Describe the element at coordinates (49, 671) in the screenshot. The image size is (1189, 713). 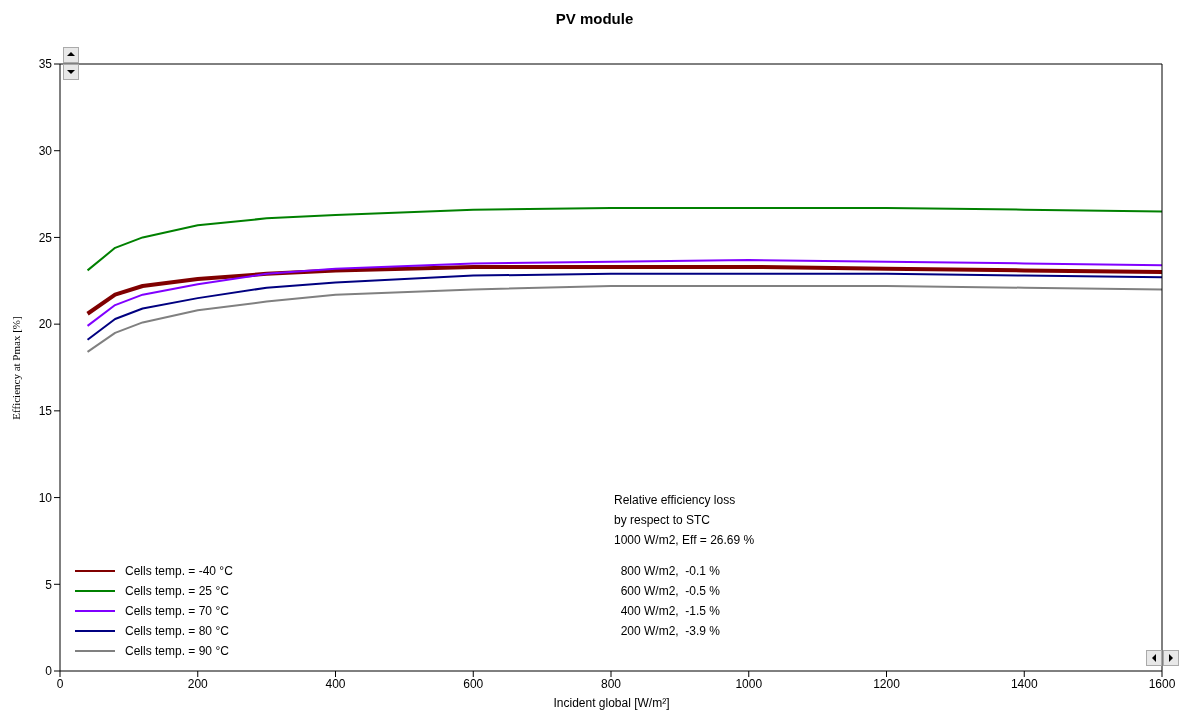
I see `y-tick-label: 0` at that location.